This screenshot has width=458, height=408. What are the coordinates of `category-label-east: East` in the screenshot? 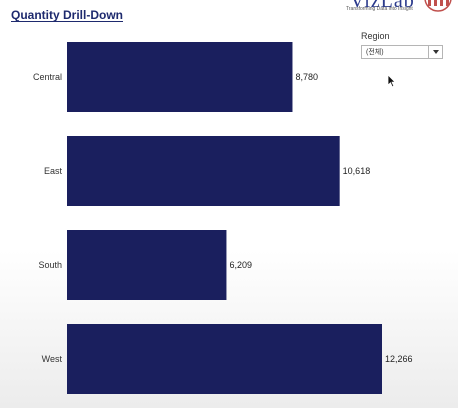 It's located at (53, 171).